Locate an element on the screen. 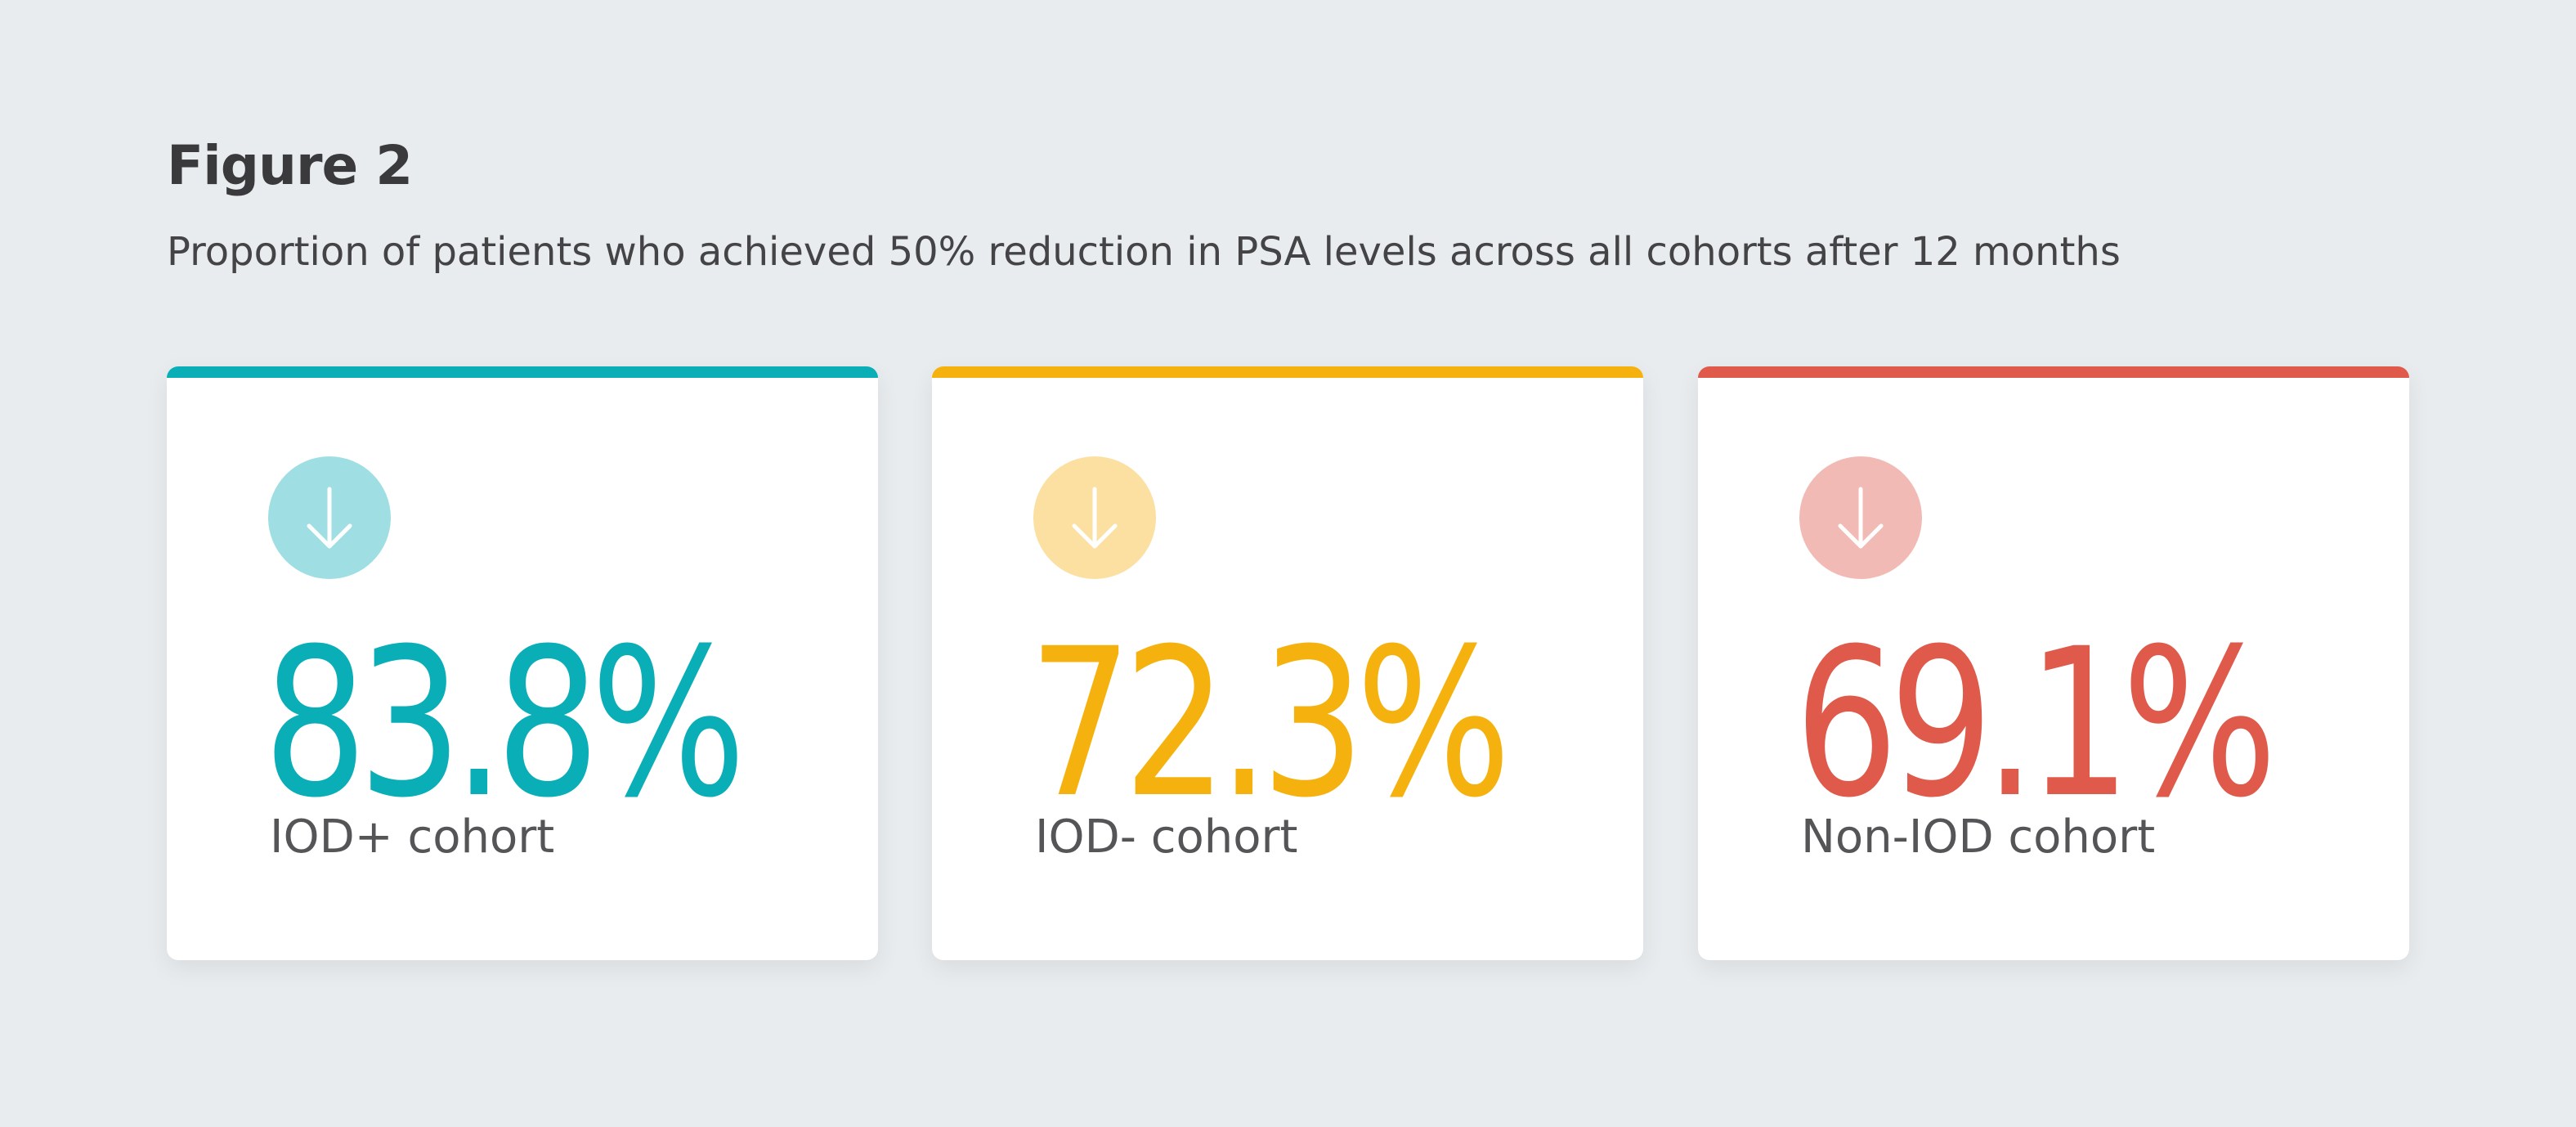 Image resolution: width=2576 pixels, height=1127 pixels. stat-card-iod-negative: 72.3% IOD- cohort is located at coordinates (1287, 663).